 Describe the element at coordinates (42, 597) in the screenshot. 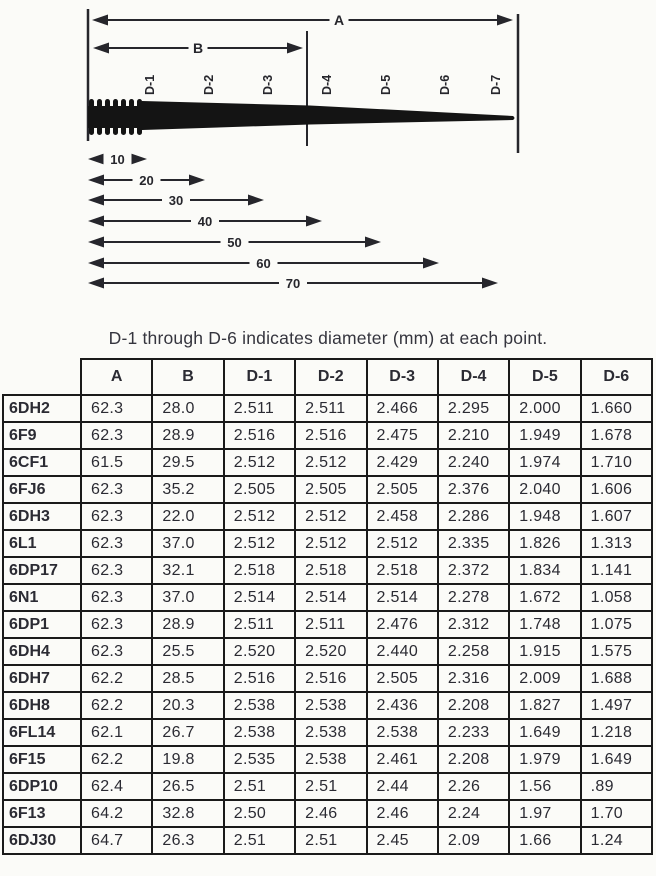

I see `needle-name: 6N1` at that location.